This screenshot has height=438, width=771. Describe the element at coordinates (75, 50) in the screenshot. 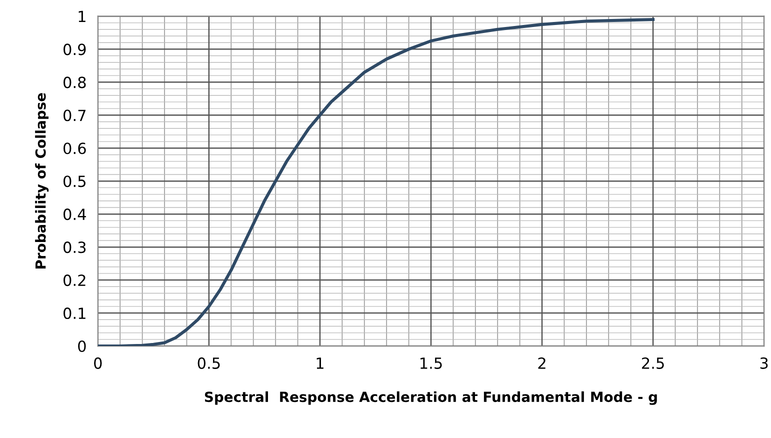

I see `y-tick-label: 0.9` at that location.